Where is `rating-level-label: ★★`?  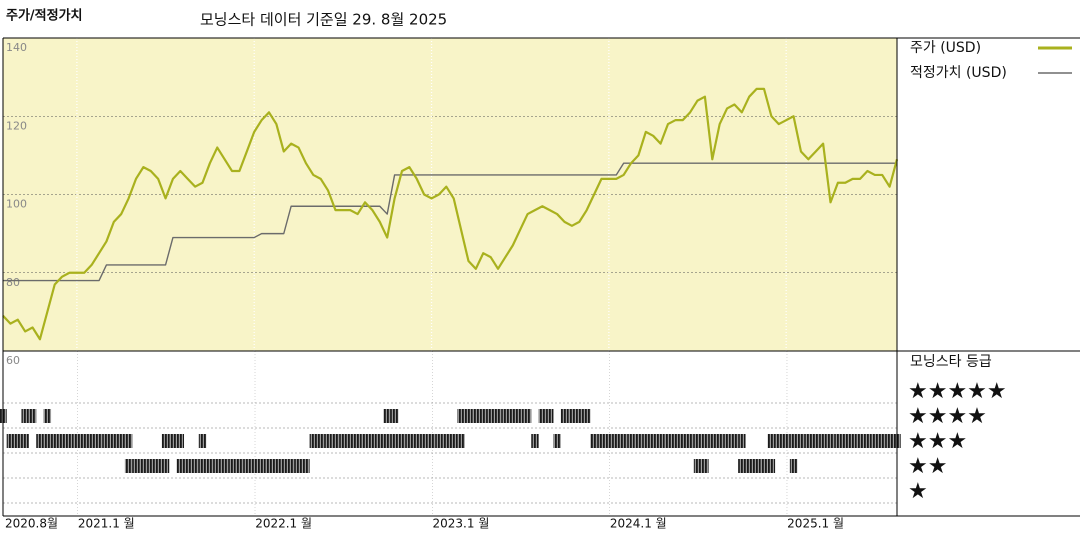 rating-level-label: ★★ is located at coordinates (927, 466).